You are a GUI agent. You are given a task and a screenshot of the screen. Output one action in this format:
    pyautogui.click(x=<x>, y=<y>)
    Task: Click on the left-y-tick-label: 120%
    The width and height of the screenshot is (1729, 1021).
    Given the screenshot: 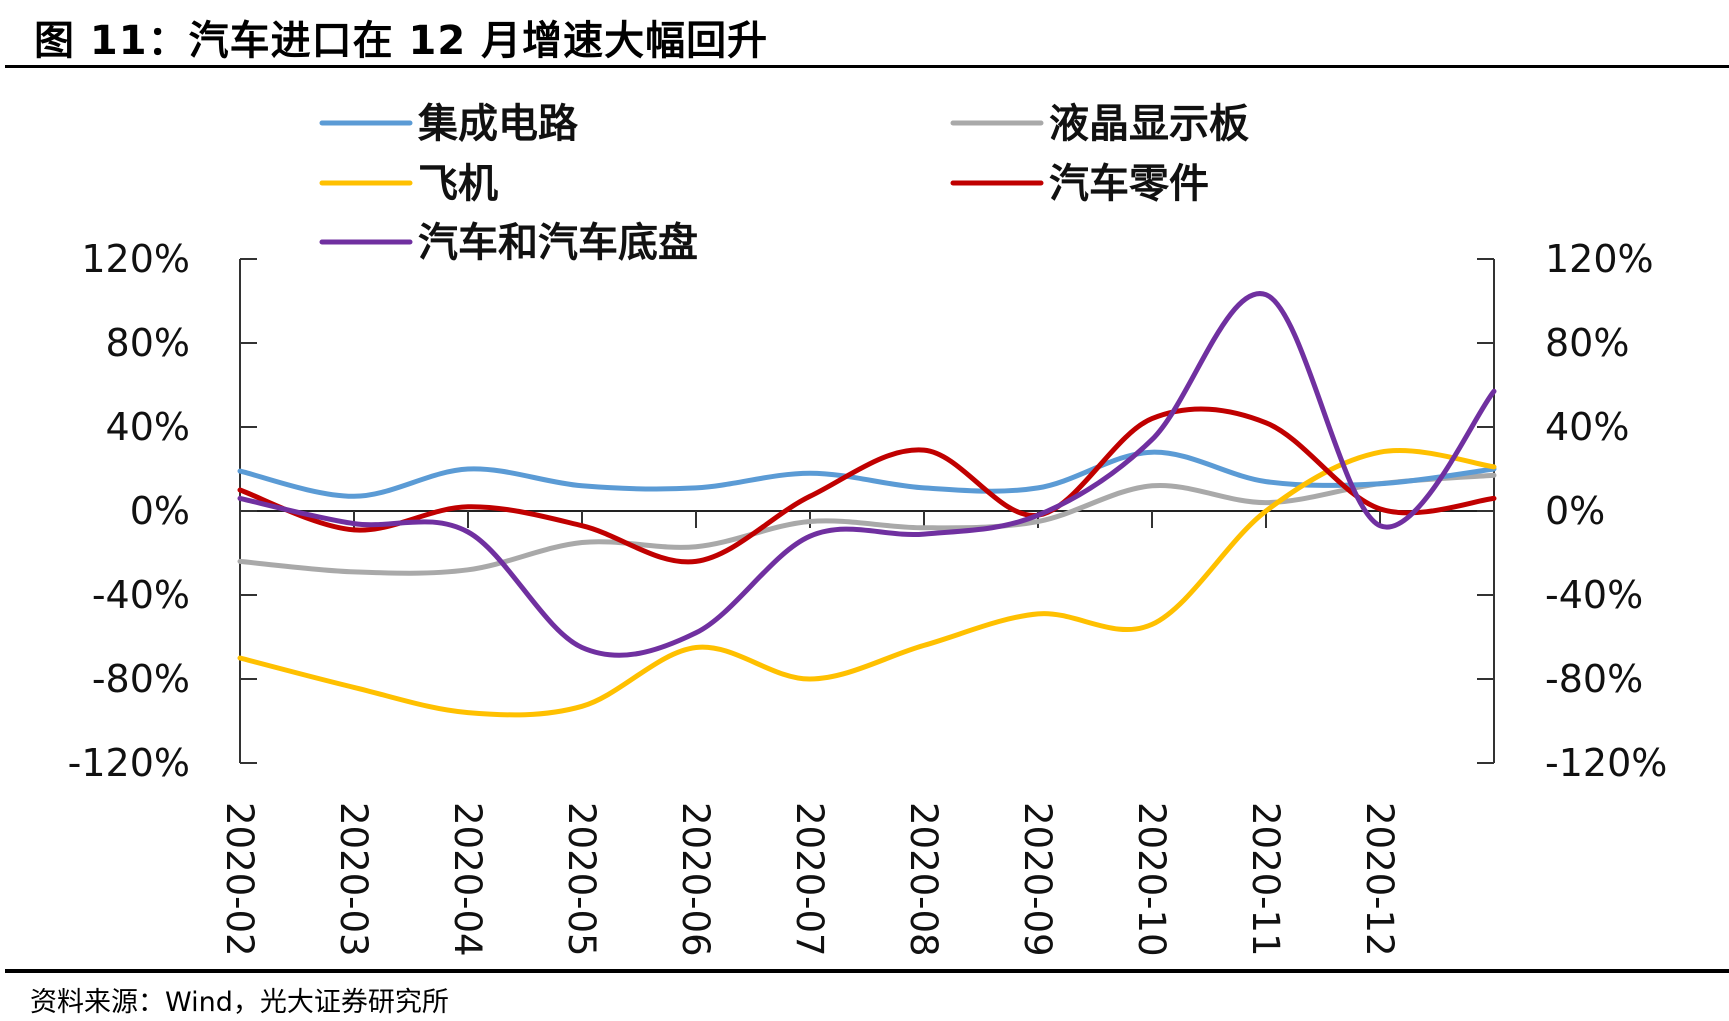 What is the action you would take?
    pyautogui.click(x=135, y=259)
    